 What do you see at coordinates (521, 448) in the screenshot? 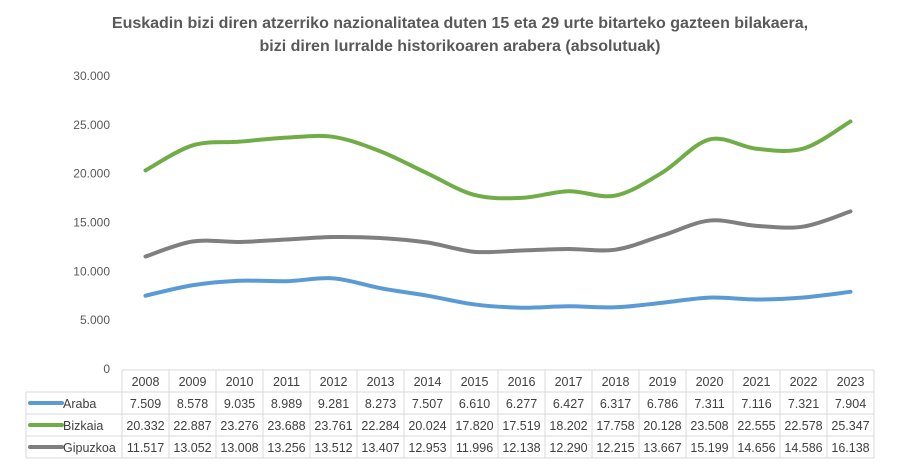
I see `data-label: 12.138` at bounding box center [521, 448].